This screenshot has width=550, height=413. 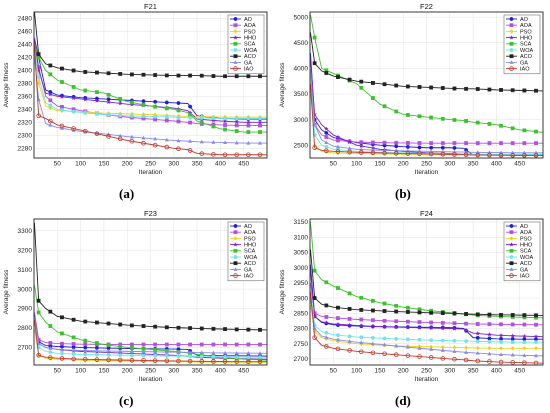 What do you see at coordinates (427, 172) in the screenshot?
I see `x-axis-label: Iteration` at bounding box center [427, 172].